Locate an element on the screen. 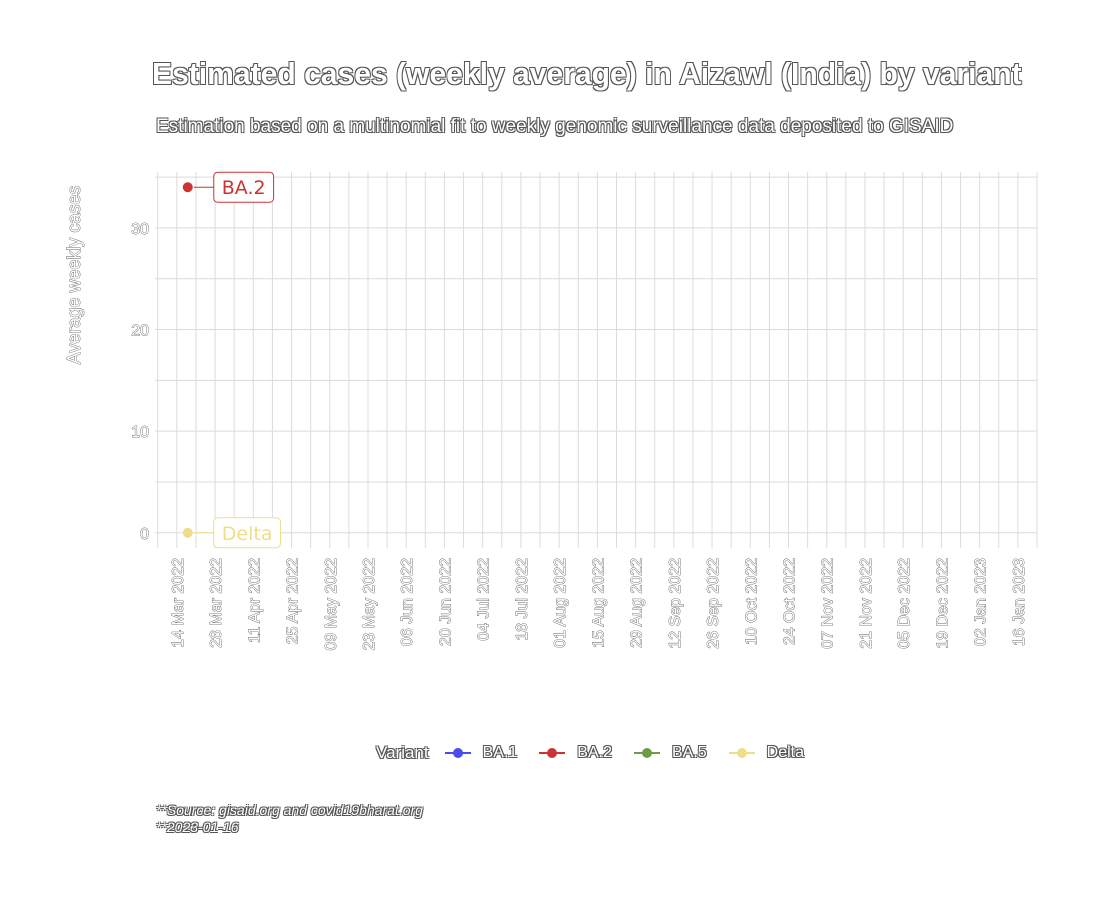 This screenshot has width=1100, height=900. y-axis-title: Average weekly cases is located at coordinates (74, 275).